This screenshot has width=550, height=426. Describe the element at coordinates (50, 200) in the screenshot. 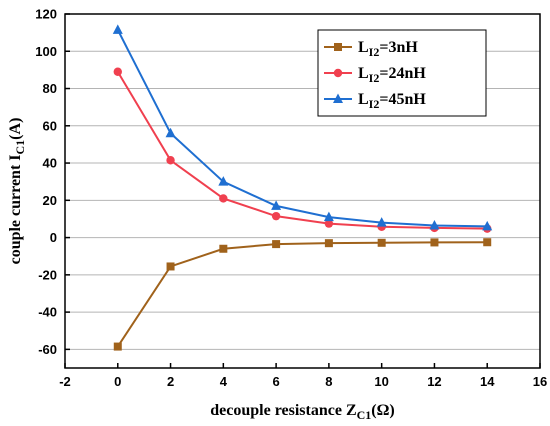

I see `y-tick-label: 20` at that location.